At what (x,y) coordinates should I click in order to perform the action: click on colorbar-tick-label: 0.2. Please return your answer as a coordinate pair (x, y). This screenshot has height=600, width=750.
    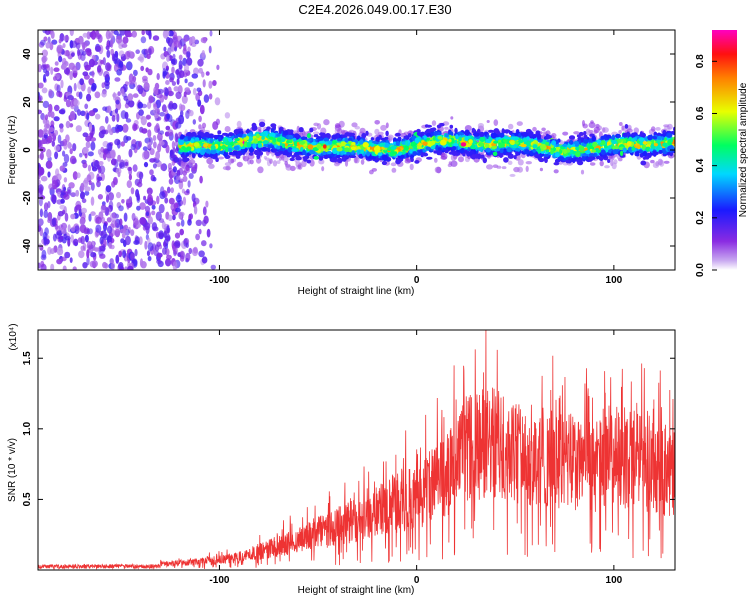
    Looking at the image, I should click on (700, 217).